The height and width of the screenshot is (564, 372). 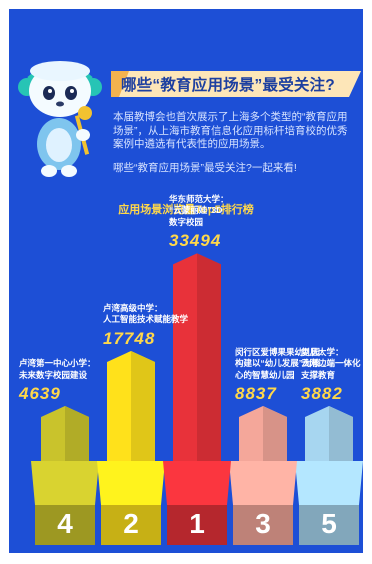 What do you see at coordinates (196, 210) in the screenshot?
I see `bar-category-line: “云蒙丽娃”3D` at bounding box center [196, 210].